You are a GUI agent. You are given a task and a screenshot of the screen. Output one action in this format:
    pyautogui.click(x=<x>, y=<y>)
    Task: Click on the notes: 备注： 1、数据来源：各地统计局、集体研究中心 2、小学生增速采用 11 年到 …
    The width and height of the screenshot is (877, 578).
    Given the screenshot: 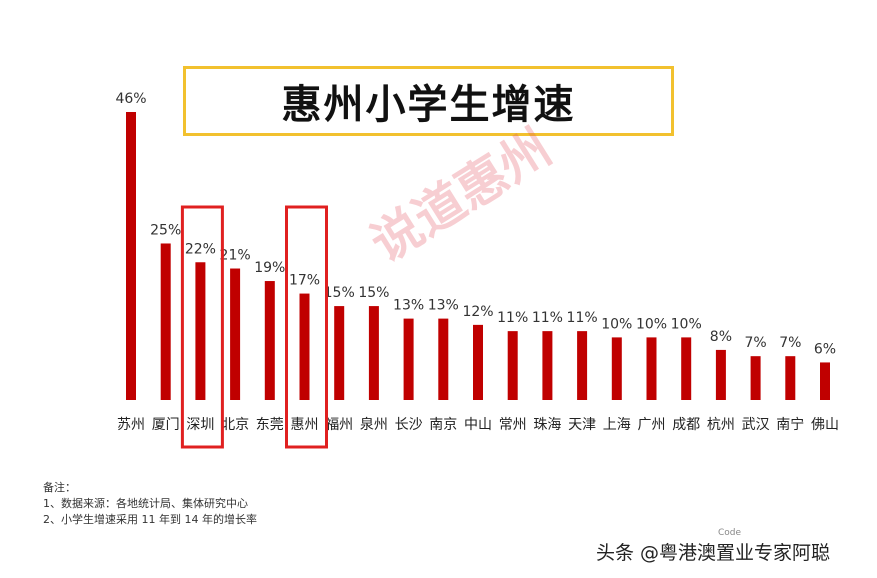 What is the action you would take?
    pyautogui.click(x=150, y=504)
    